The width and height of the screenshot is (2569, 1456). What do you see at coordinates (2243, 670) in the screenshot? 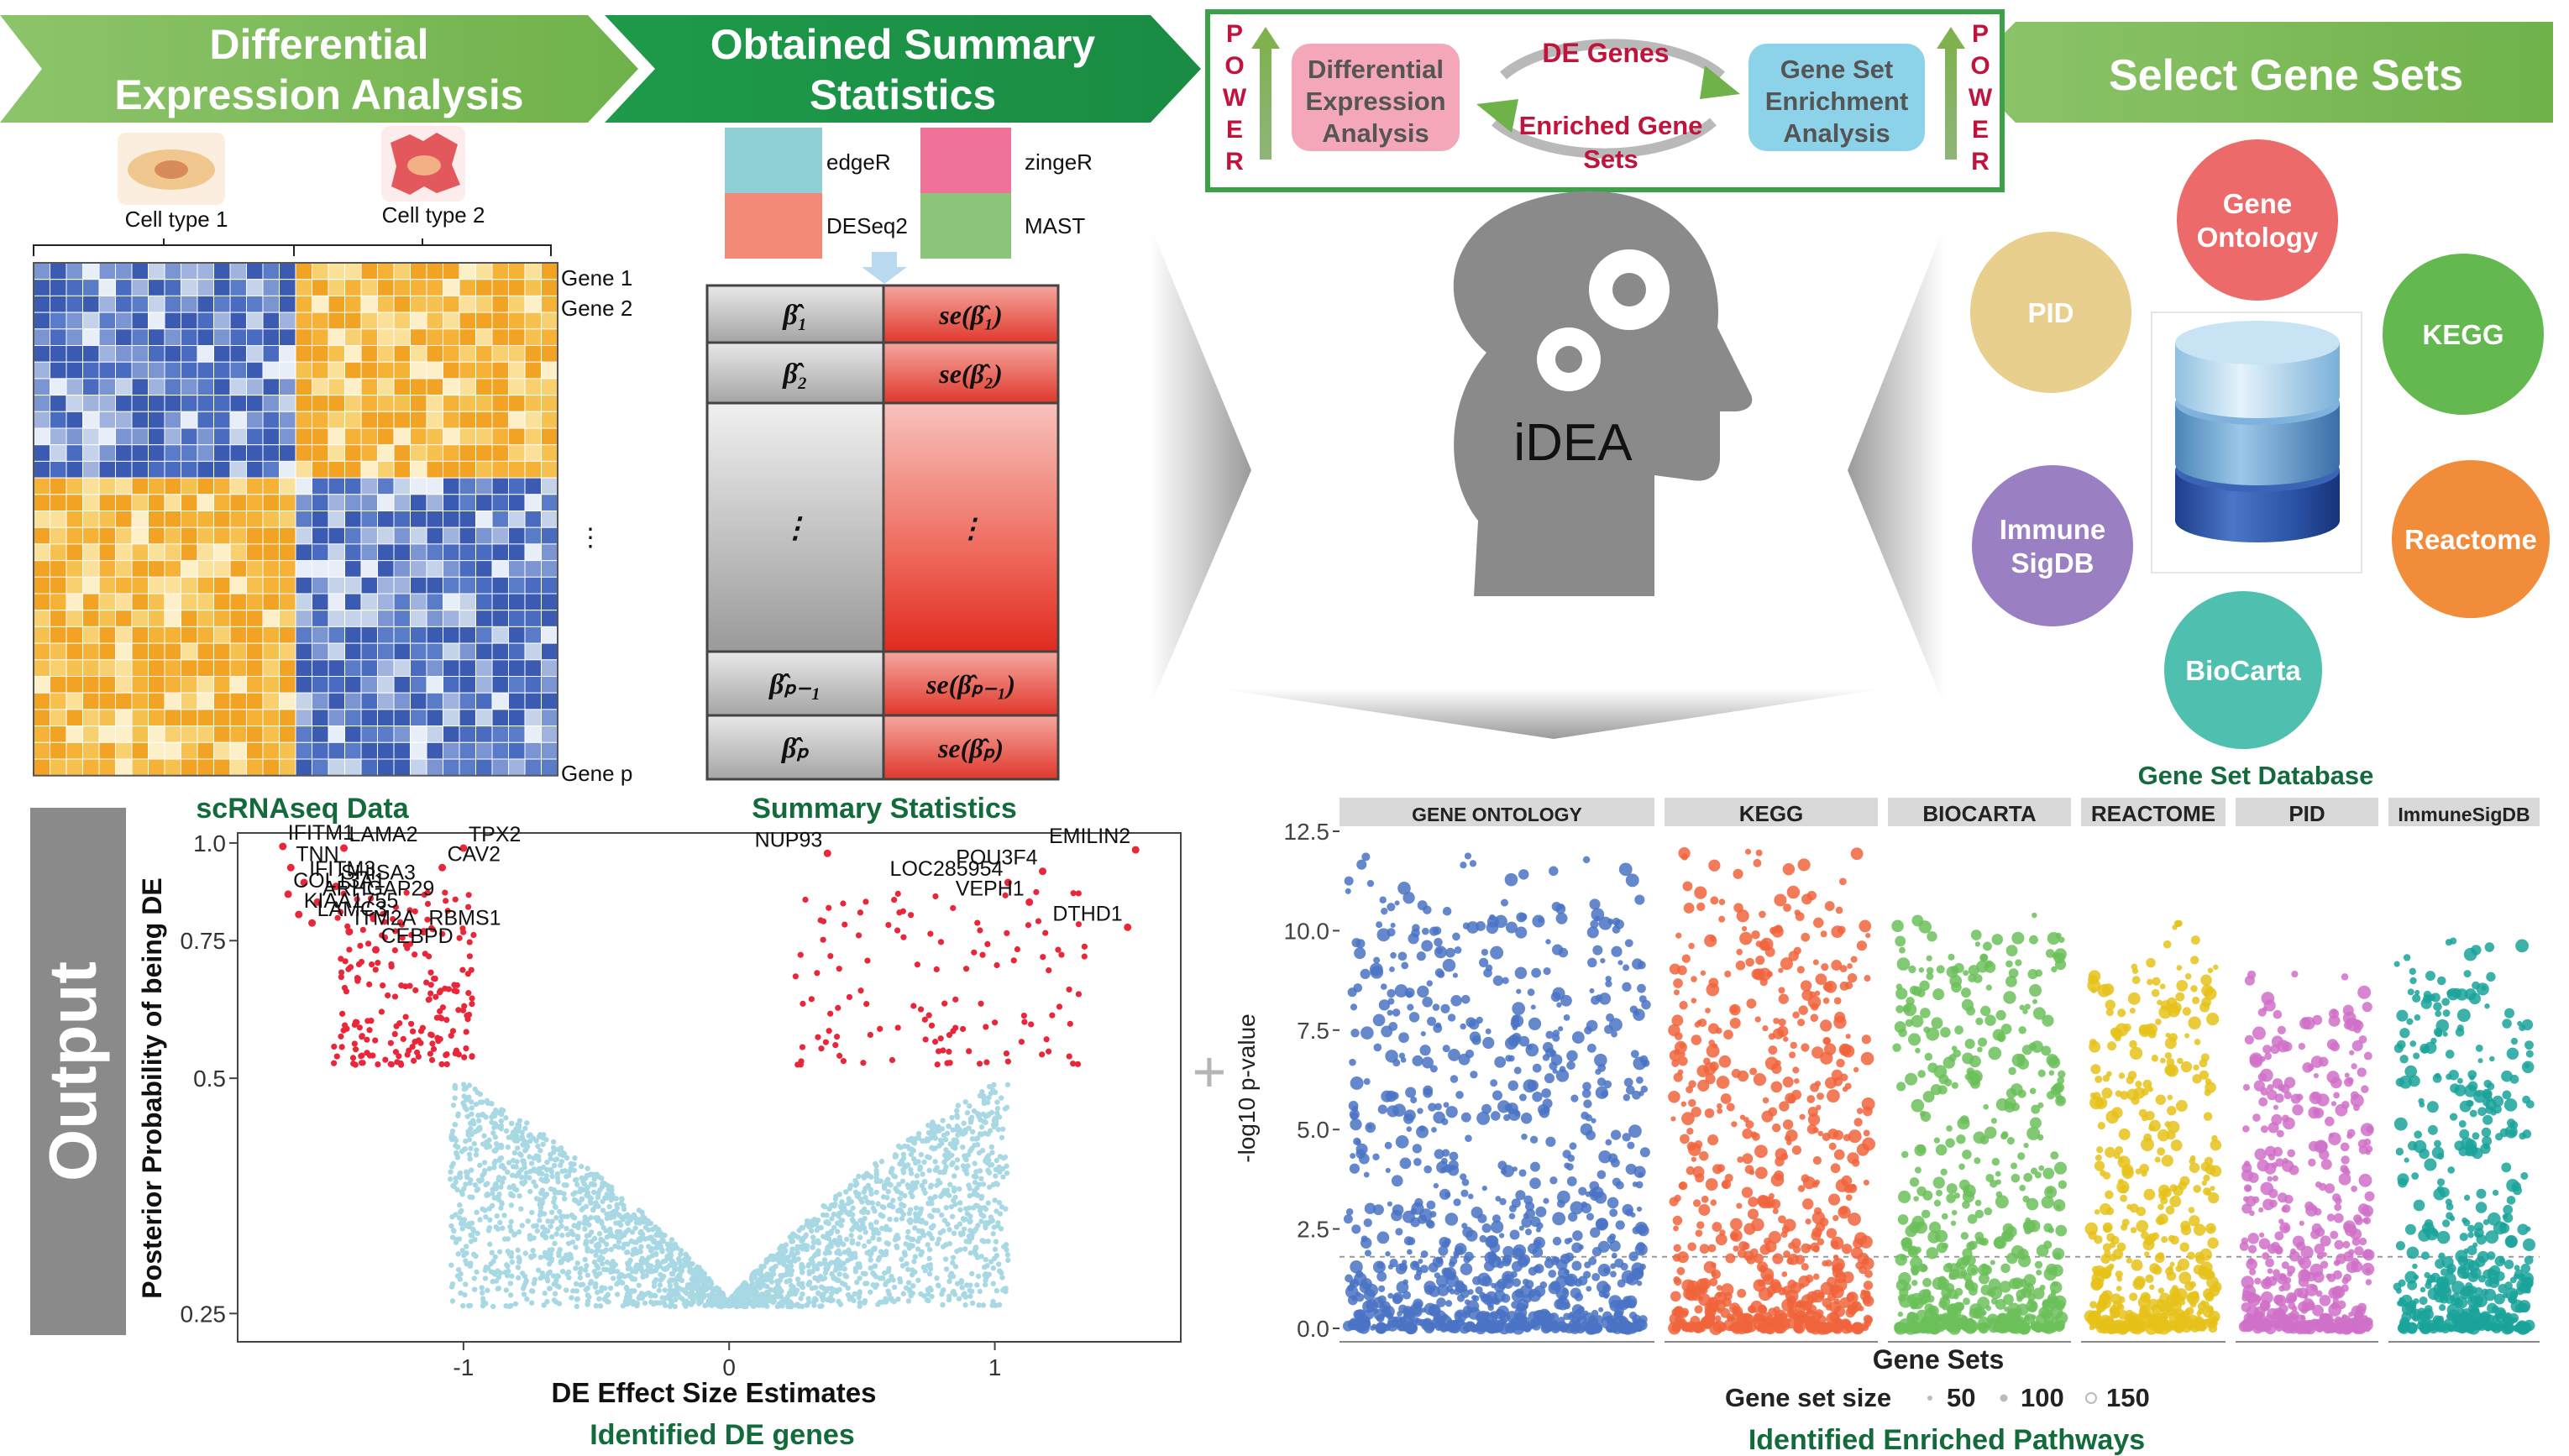
I see `gene-set-db-label: BioCarta` at bounding box center [2243, 670].